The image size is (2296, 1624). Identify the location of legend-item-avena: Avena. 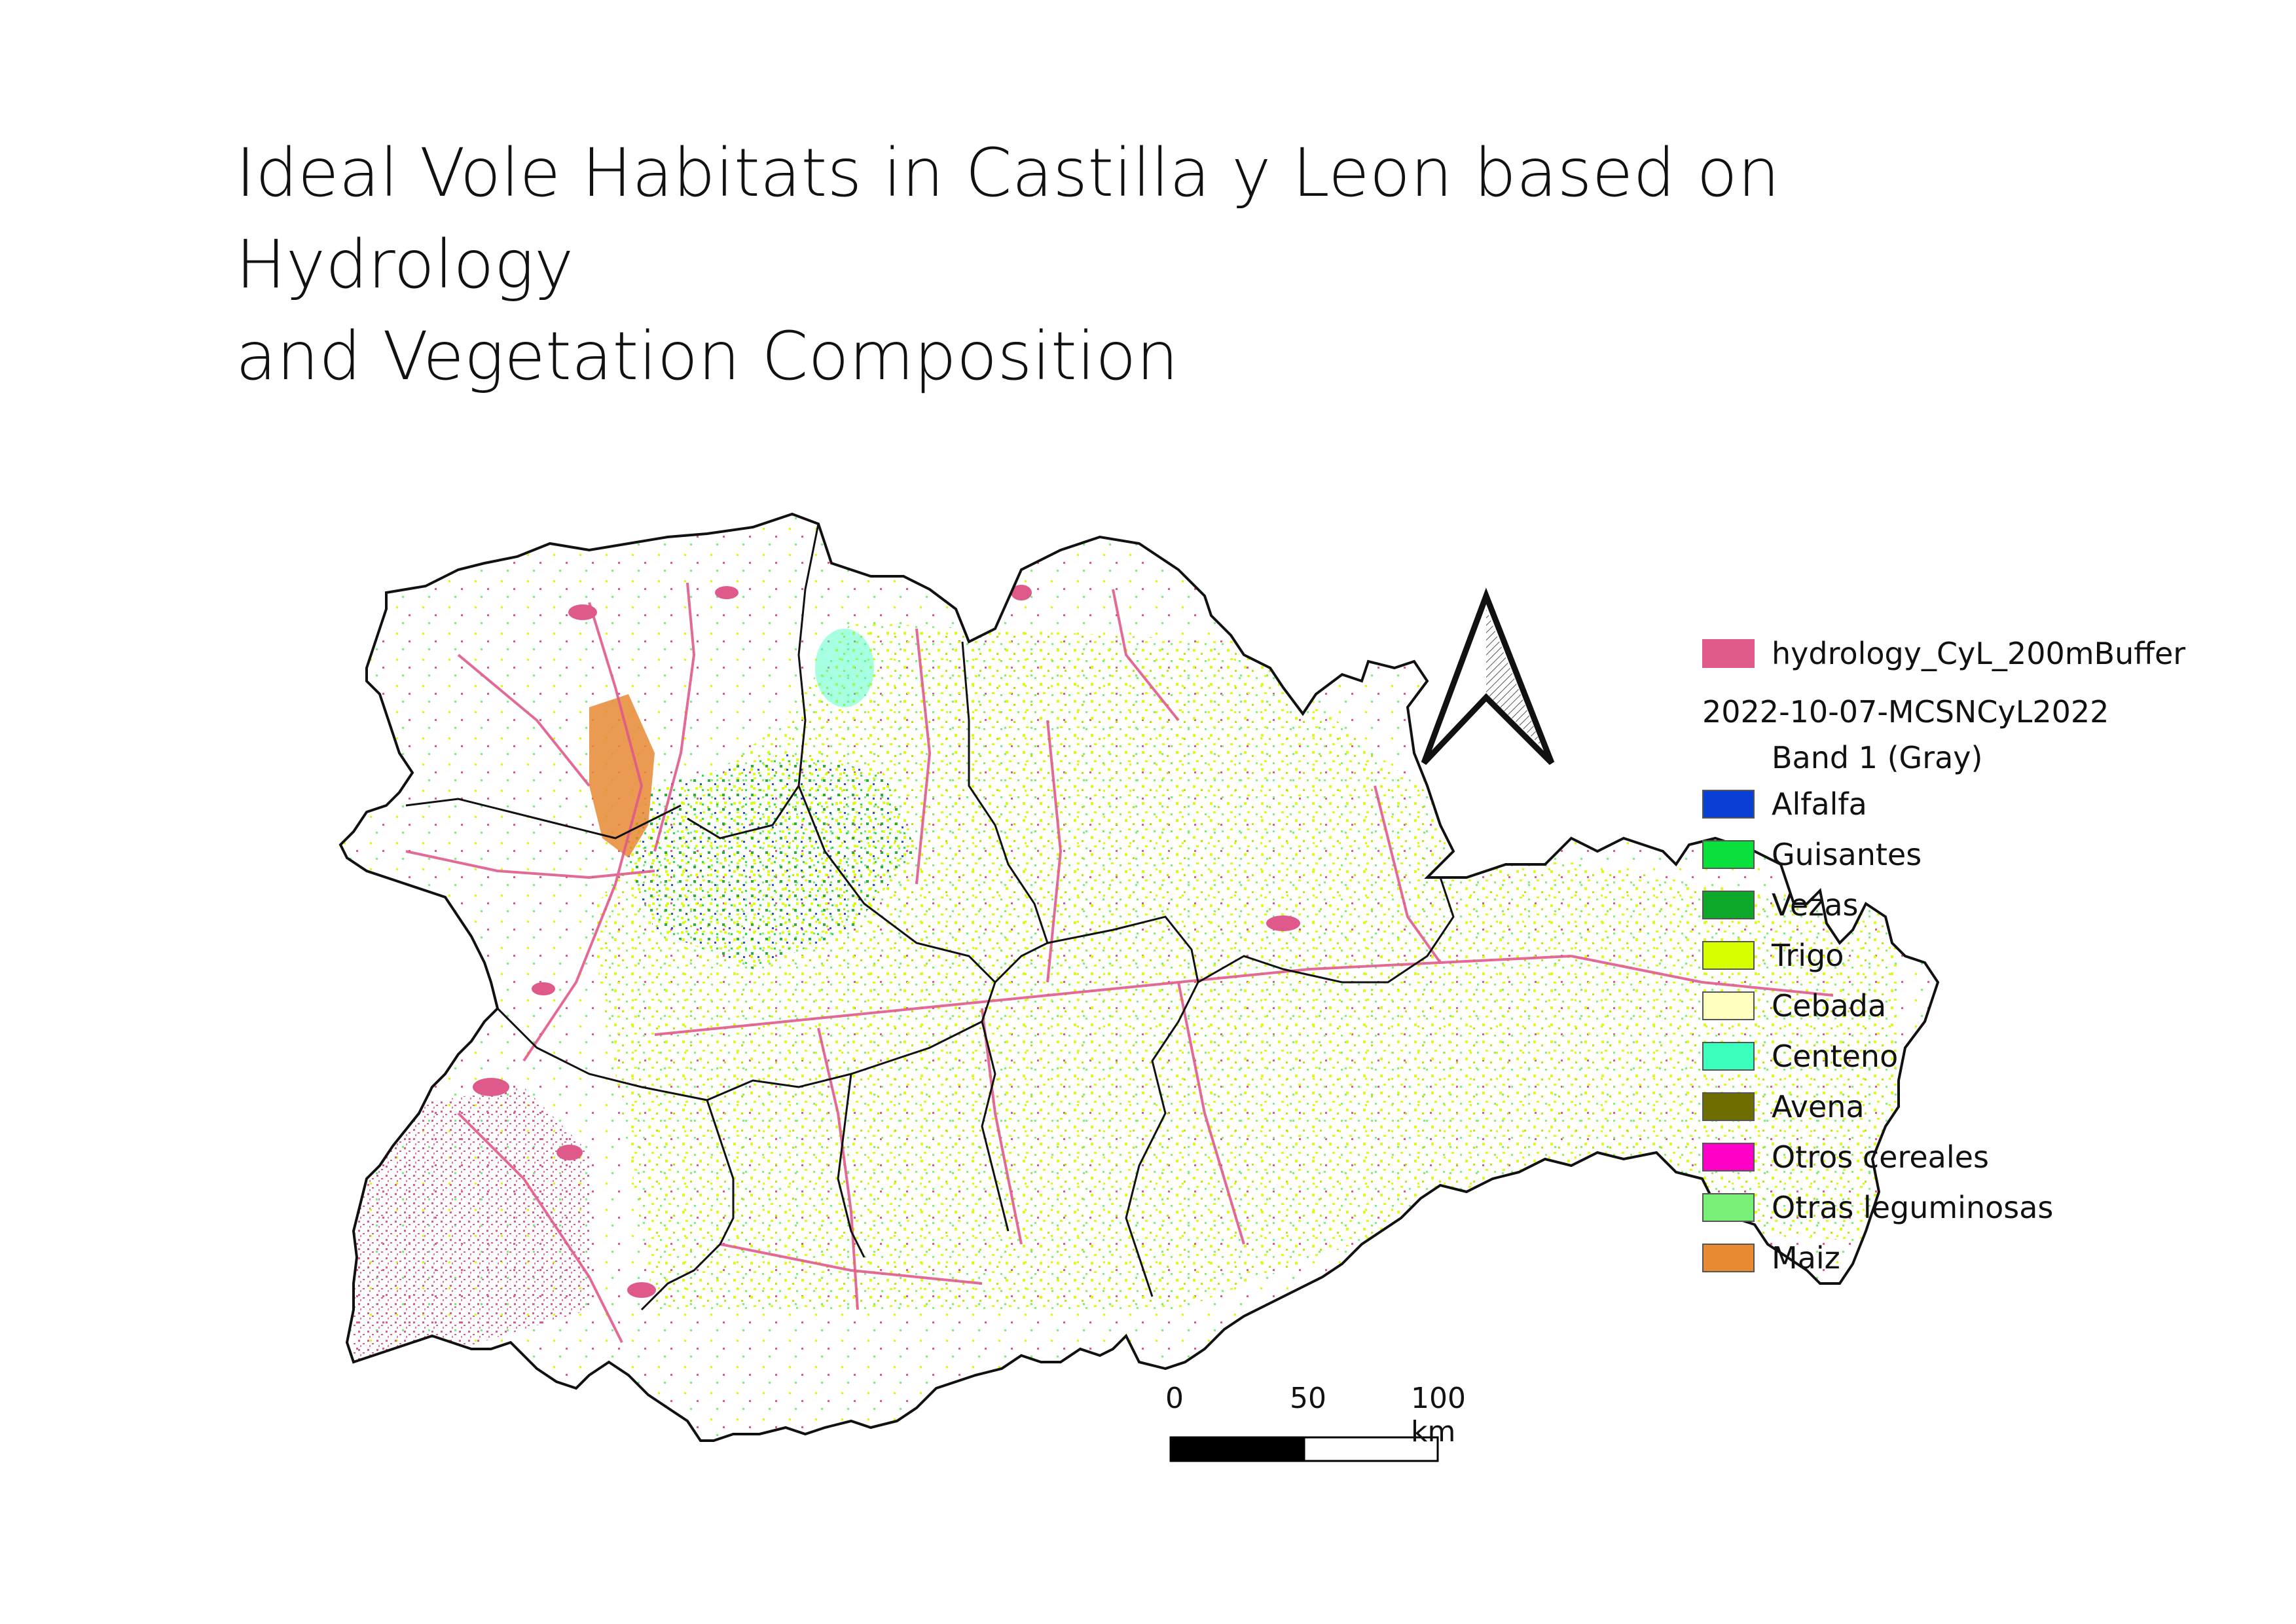
(1783, 1106).